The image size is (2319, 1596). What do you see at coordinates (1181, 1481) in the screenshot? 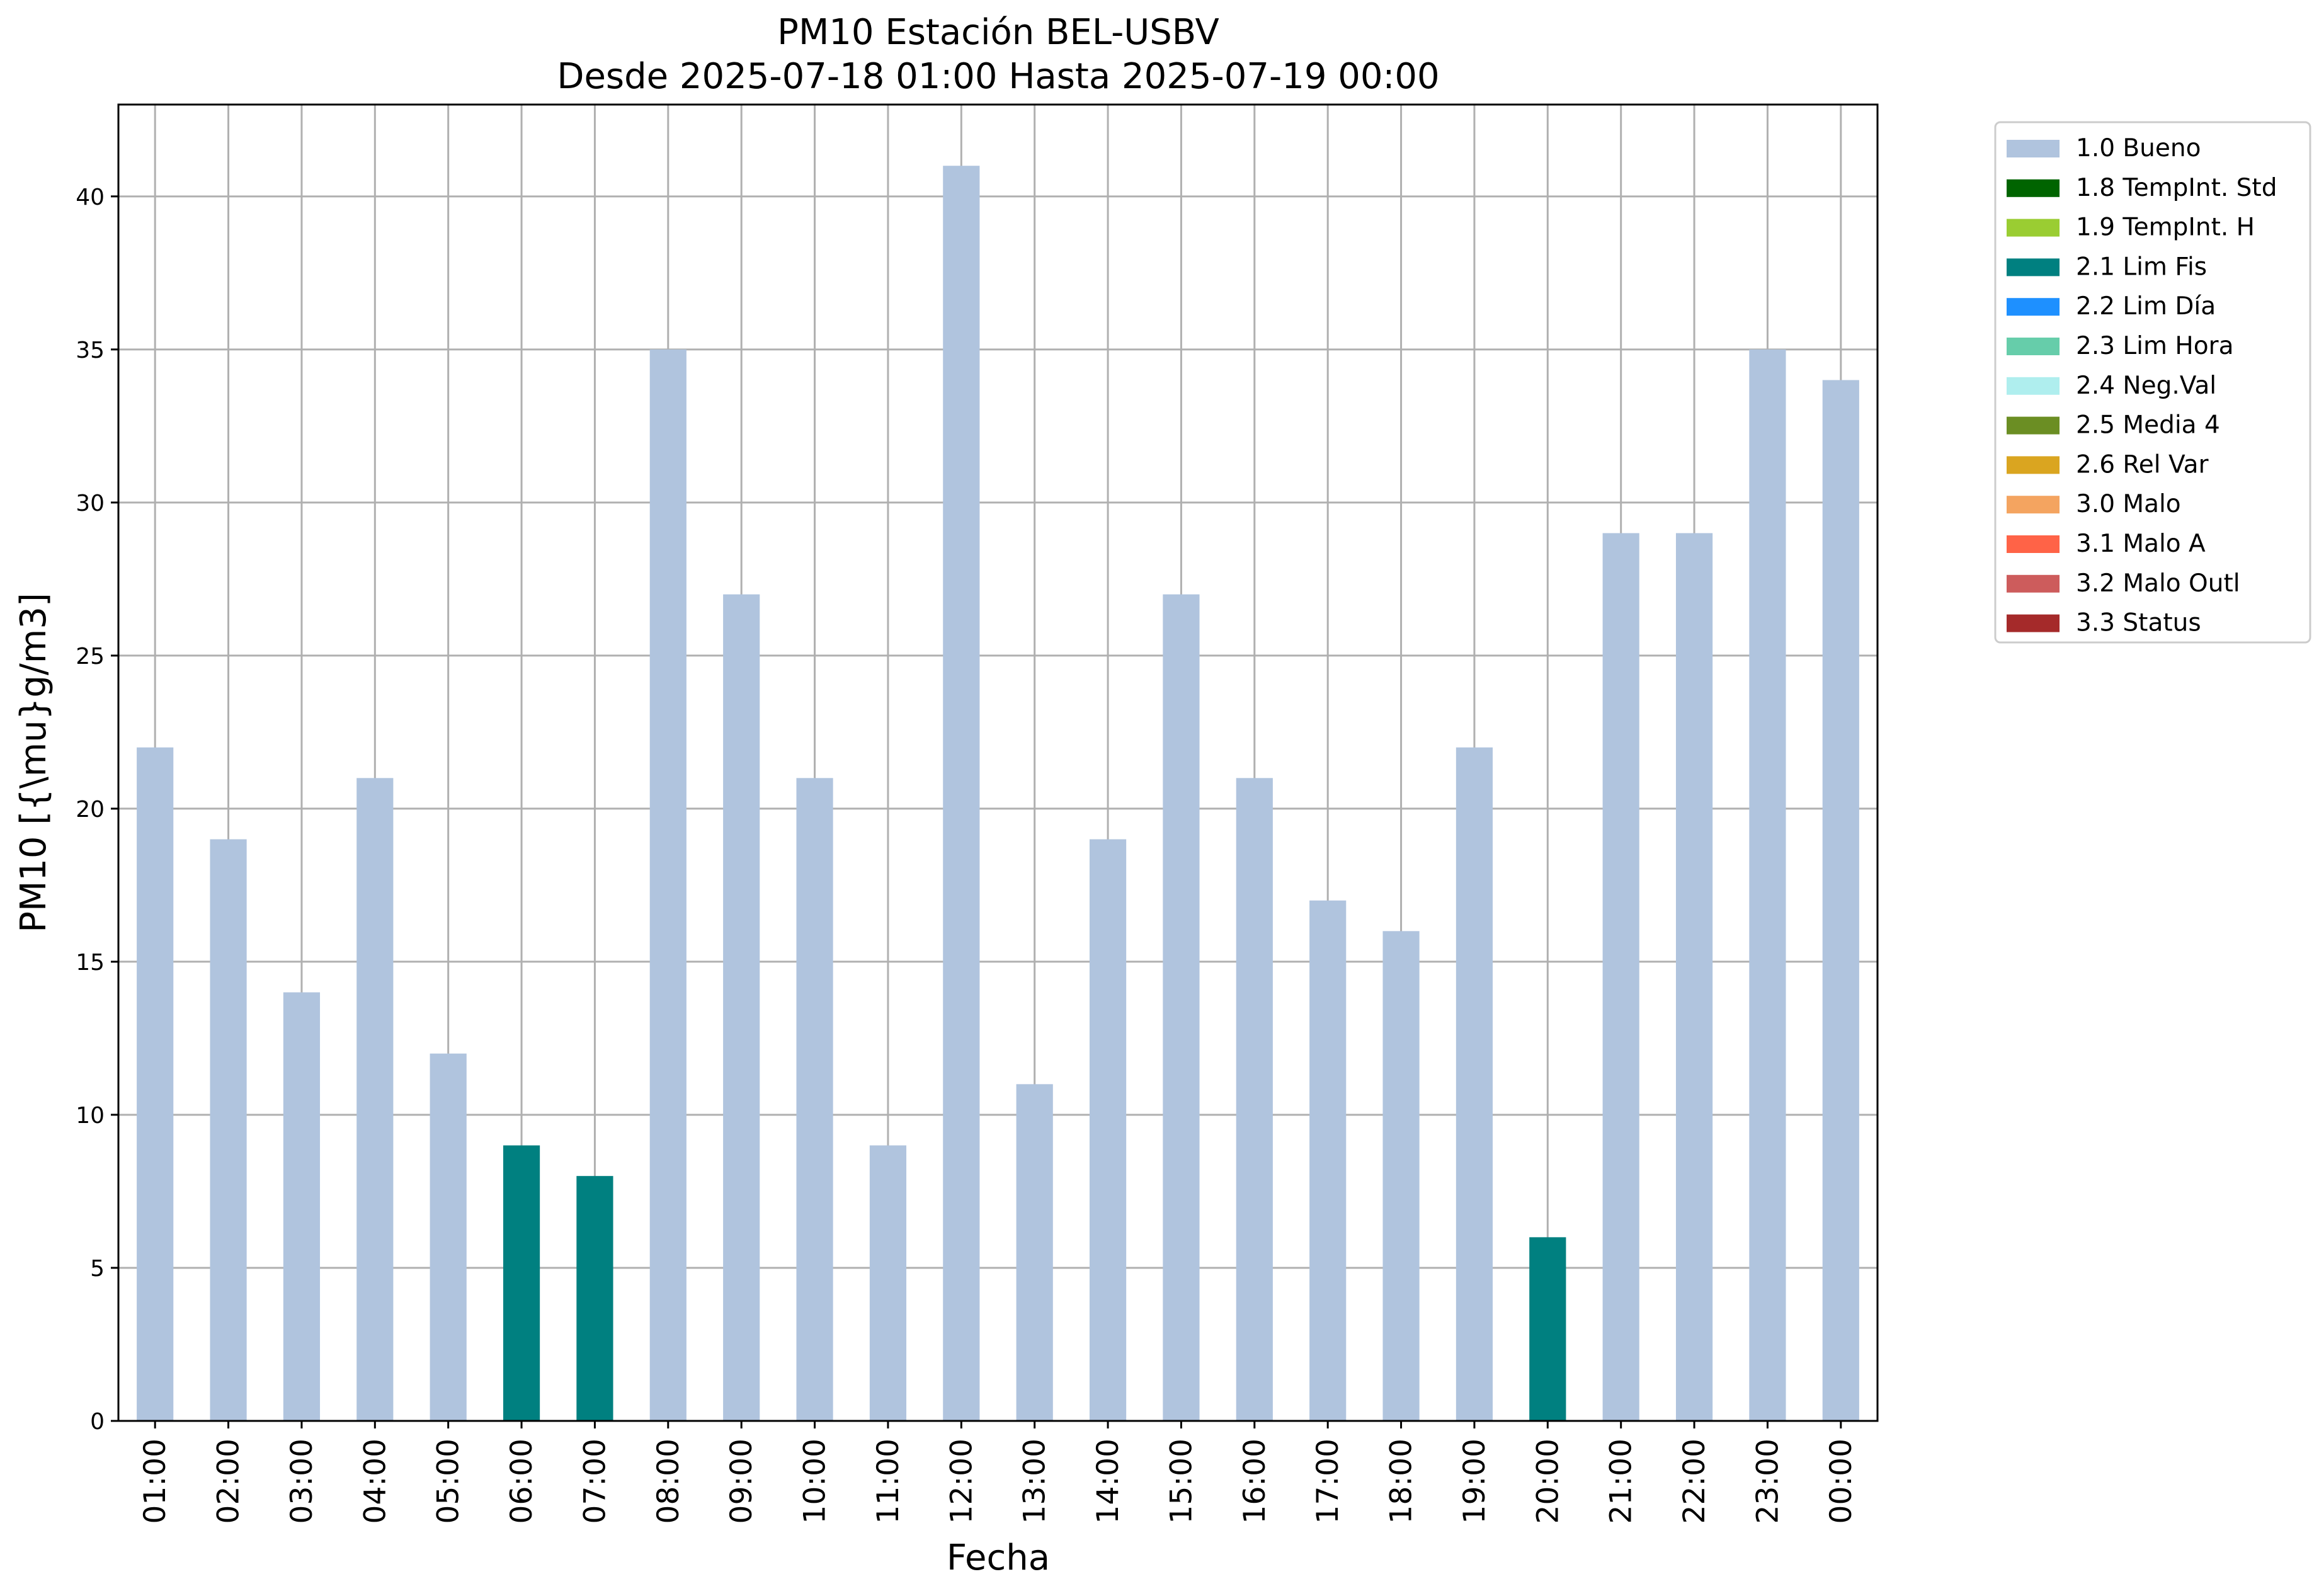
I see `x-tick-label: 15:00` at bounding box center [1181, 1481].